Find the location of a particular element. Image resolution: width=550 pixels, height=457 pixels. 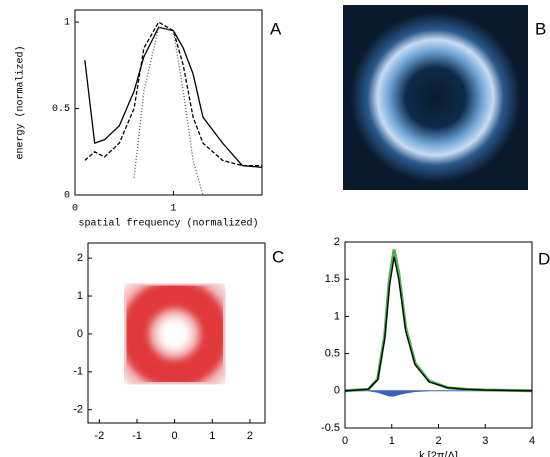

x-tick-label: 3 is located at coordinates (485, 441).